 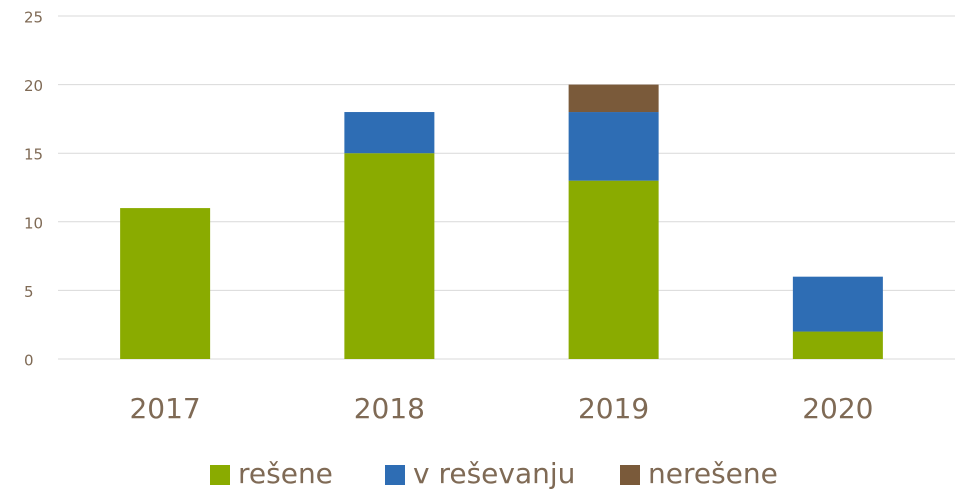 What do you see at coordinates (33, 18) in the screenshot?
I see `y-tick-label: 25` at bounding box center [33, 18].